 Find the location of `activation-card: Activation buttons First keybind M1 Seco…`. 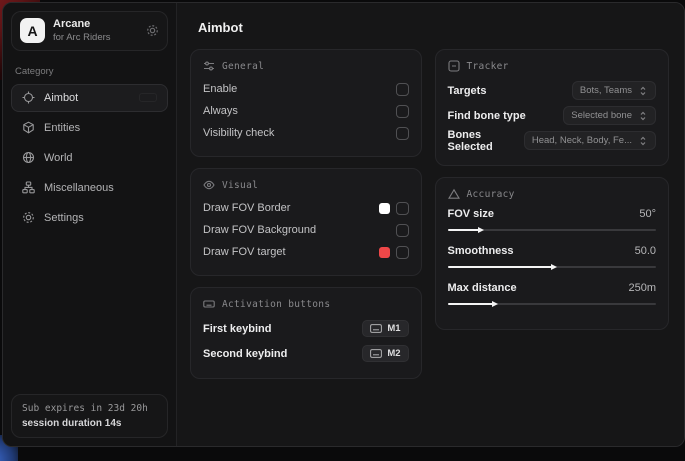

activation-card: Activation buttons First keybind M1 Seco… is located at coordinates (306, 333).